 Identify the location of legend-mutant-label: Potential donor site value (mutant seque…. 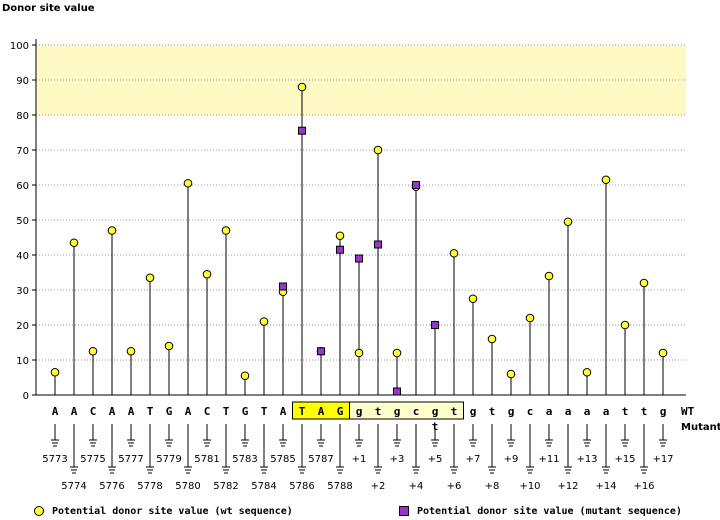
(549, 511).